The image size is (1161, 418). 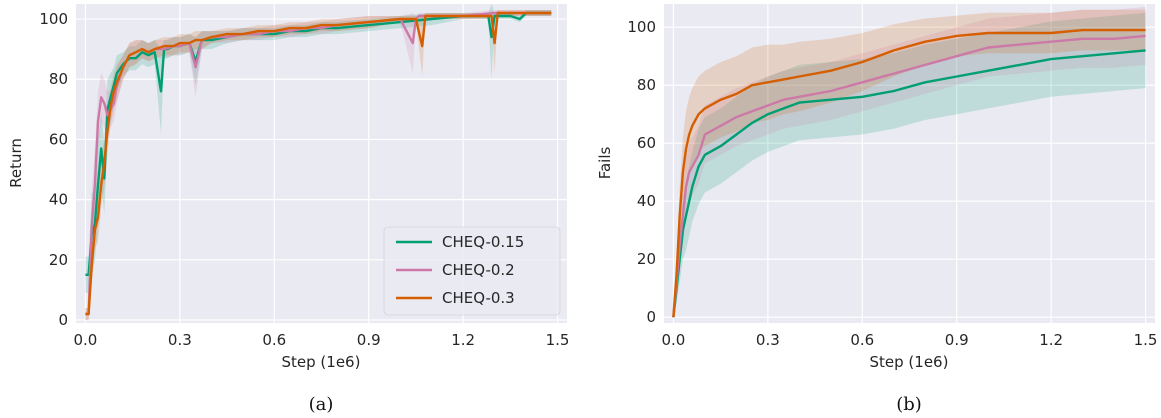 I want to click on caption-a: (a), so click(x=321, y=404).